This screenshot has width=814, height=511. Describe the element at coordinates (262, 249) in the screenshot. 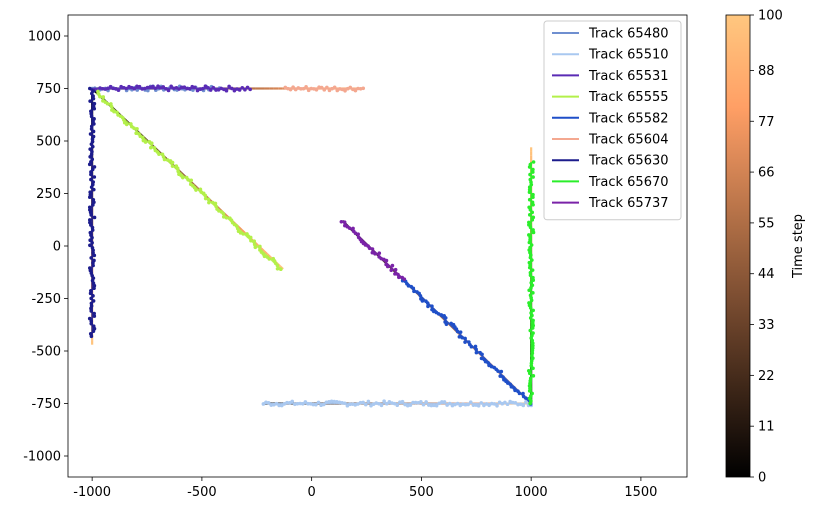

I see `time-path-2-segment` at that location.